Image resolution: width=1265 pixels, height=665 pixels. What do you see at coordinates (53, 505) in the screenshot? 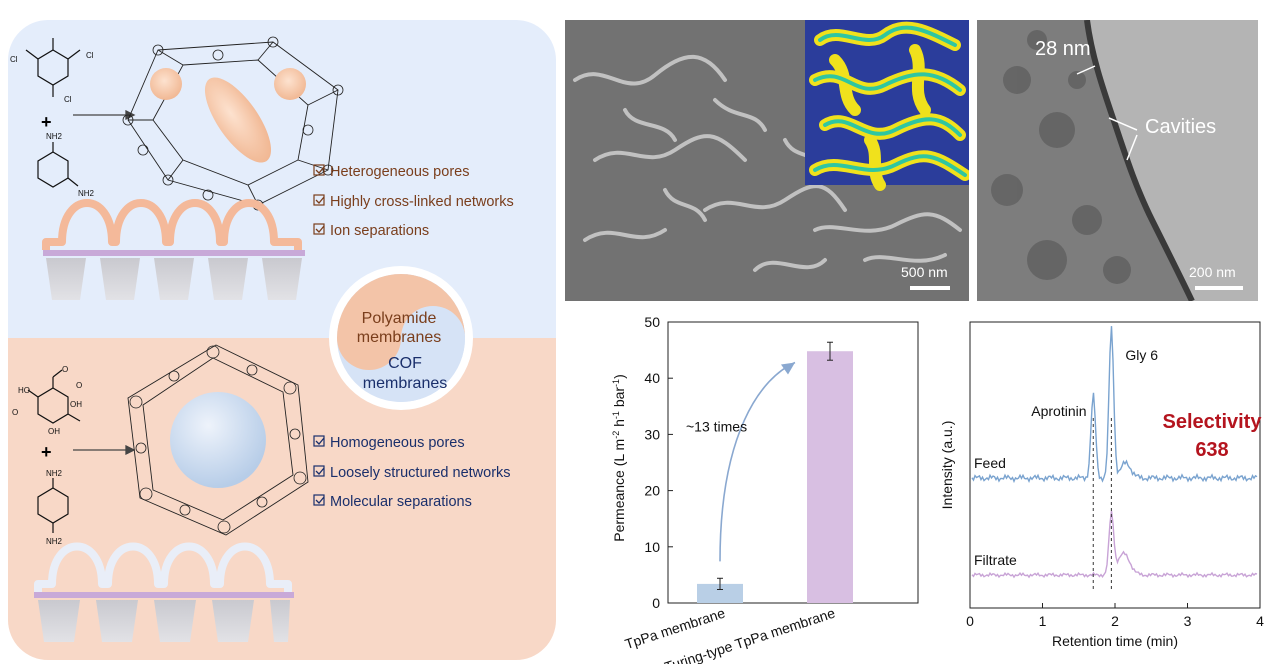
I see `p-phenylenediamine-structure` at bounding box center [53, 505].